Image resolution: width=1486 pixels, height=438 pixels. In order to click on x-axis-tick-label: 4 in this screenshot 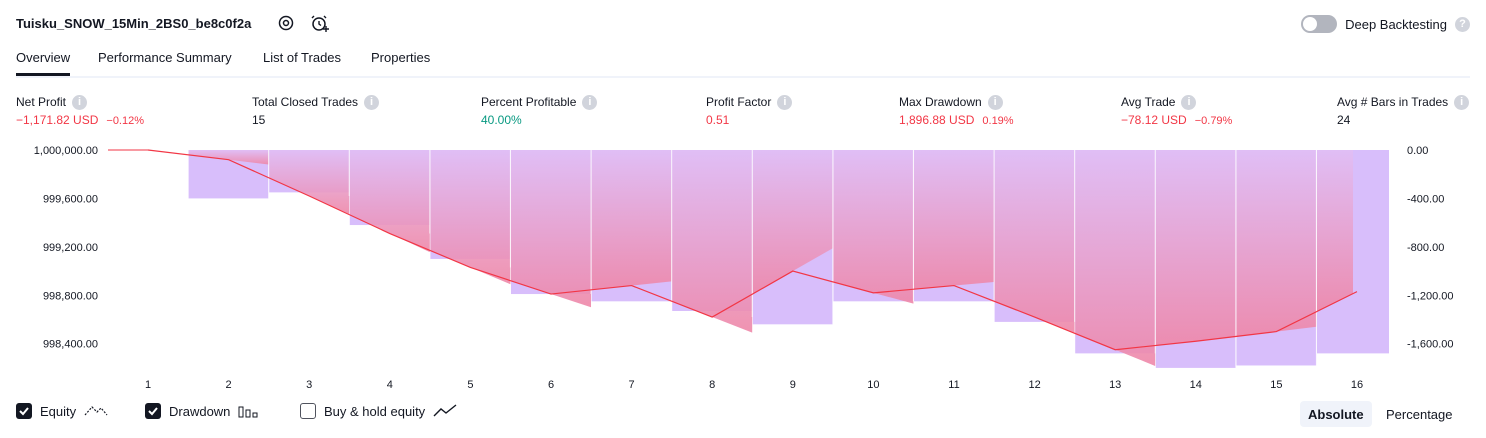, I will do `click(390, 385)`.